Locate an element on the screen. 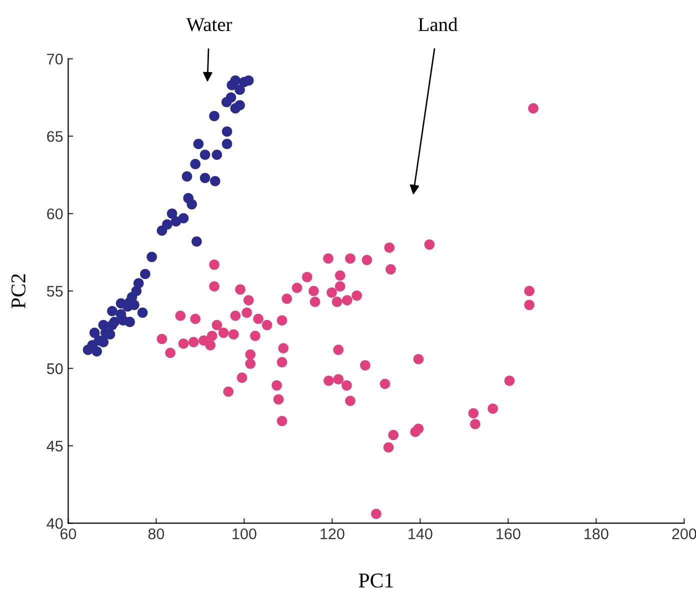  x-tick-label: 60 is located at coordinates (68, 534).